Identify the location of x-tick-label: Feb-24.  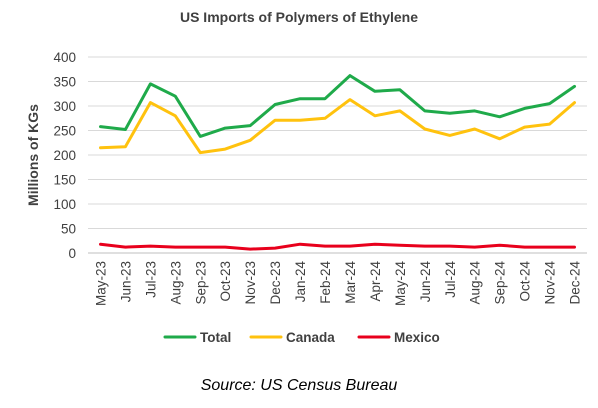
(325, 282).